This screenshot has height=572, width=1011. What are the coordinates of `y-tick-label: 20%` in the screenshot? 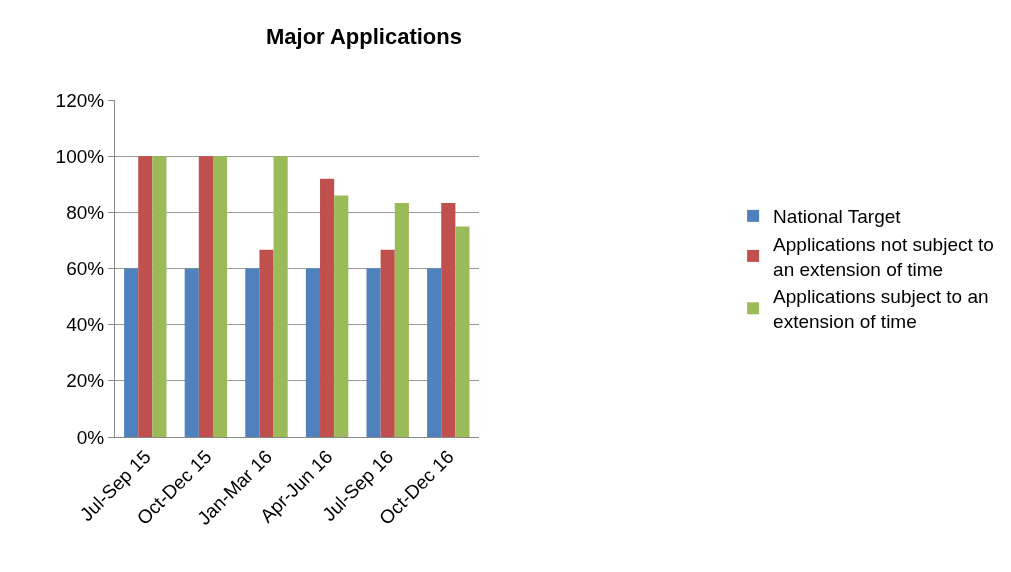 It's located at (85, 381).